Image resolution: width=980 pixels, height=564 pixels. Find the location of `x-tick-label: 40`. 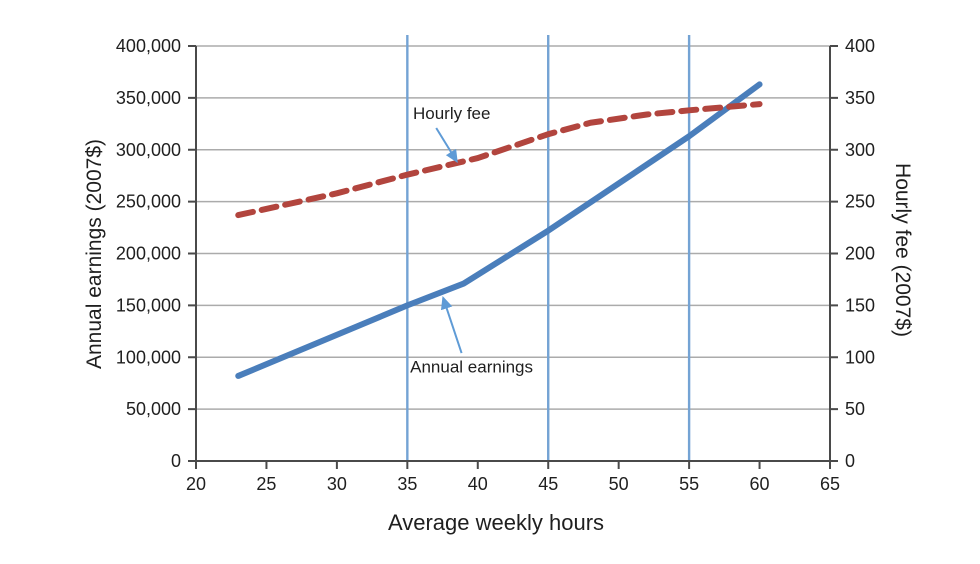

x-tick-label: 40 is located at coordinates (478, 484).